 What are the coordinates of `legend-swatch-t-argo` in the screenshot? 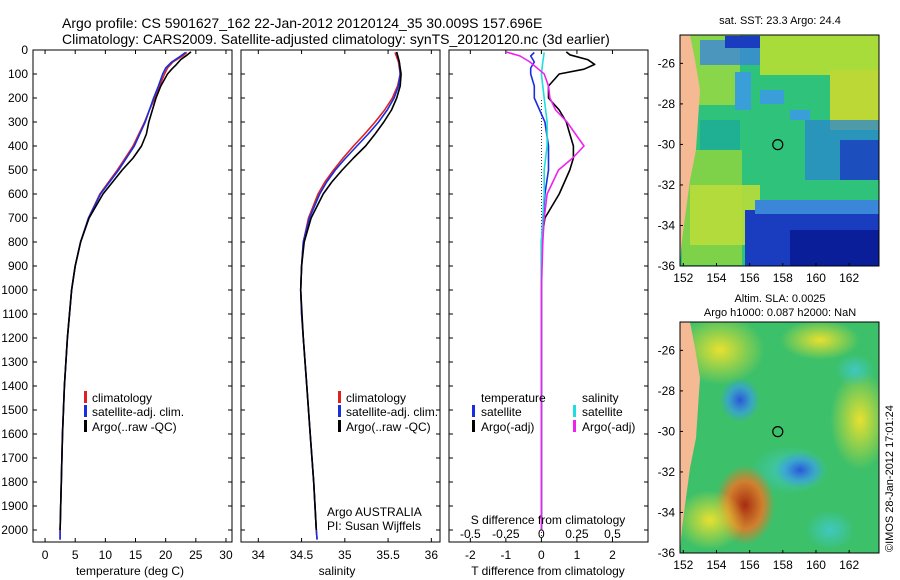 It's located at (473, 426).